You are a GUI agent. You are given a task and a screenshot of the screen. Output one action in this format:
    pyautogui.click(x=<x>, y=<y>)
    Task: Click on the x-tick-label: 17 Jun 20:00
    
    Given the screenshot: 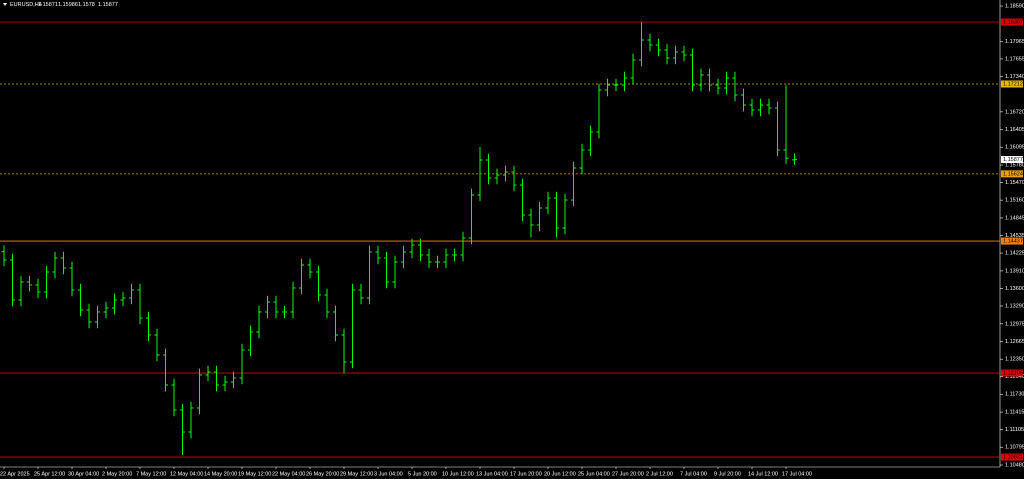 What is the action you would take?
    pyautogui.click(x=526, y=474)
    